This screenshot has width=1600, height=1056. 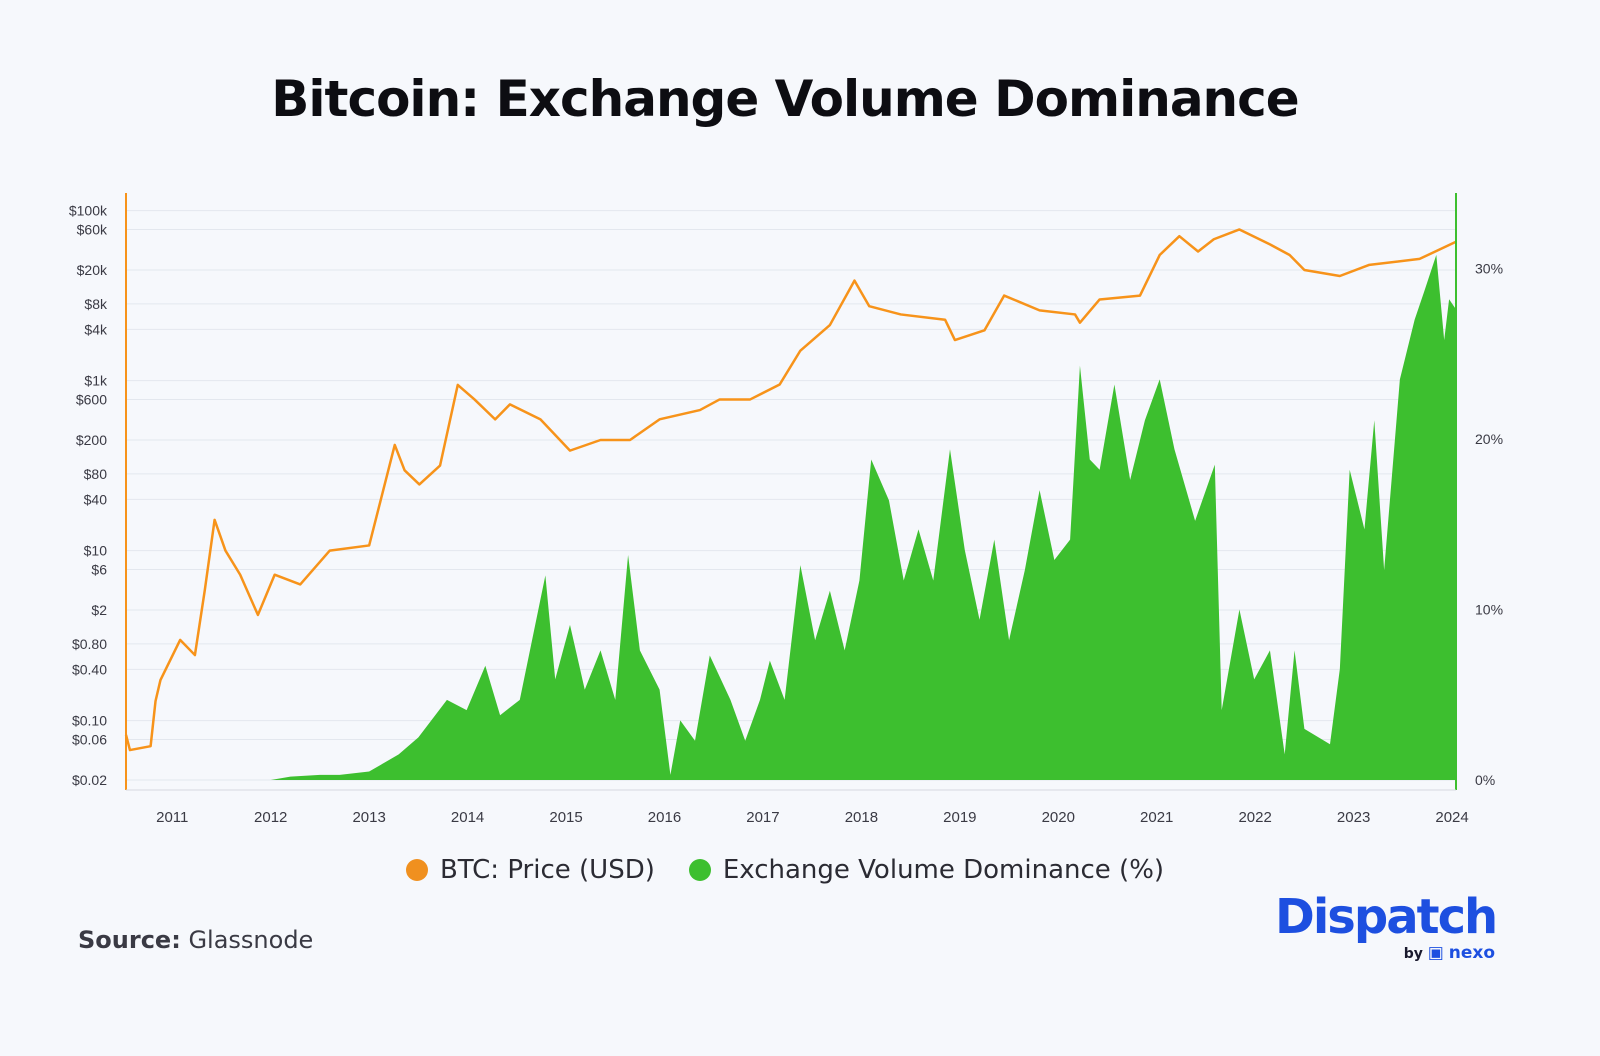 I want to click on y-left-tick-label: $0.02, so click(x=89, y=780).